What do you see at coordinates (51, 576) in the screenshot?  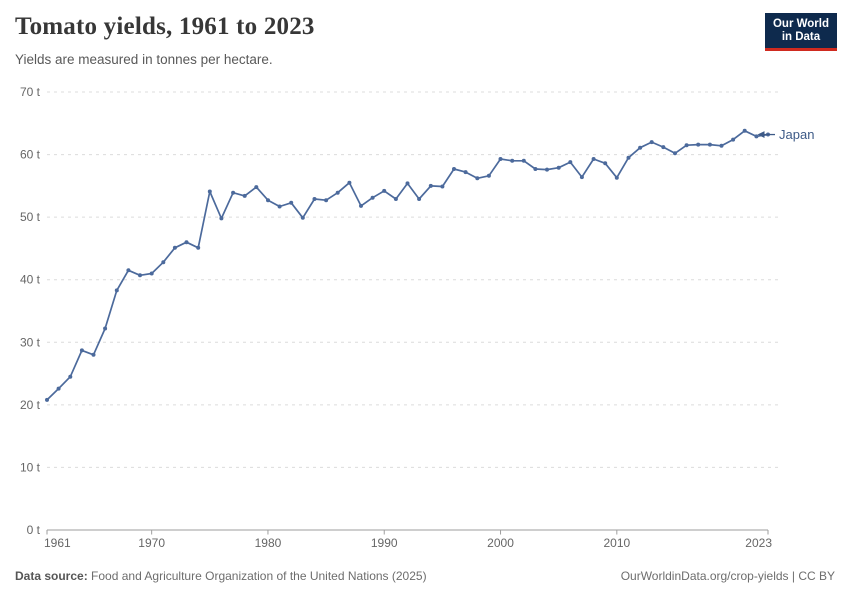 I see `data-source-label: Data source:` at bounding box center [51, 576].